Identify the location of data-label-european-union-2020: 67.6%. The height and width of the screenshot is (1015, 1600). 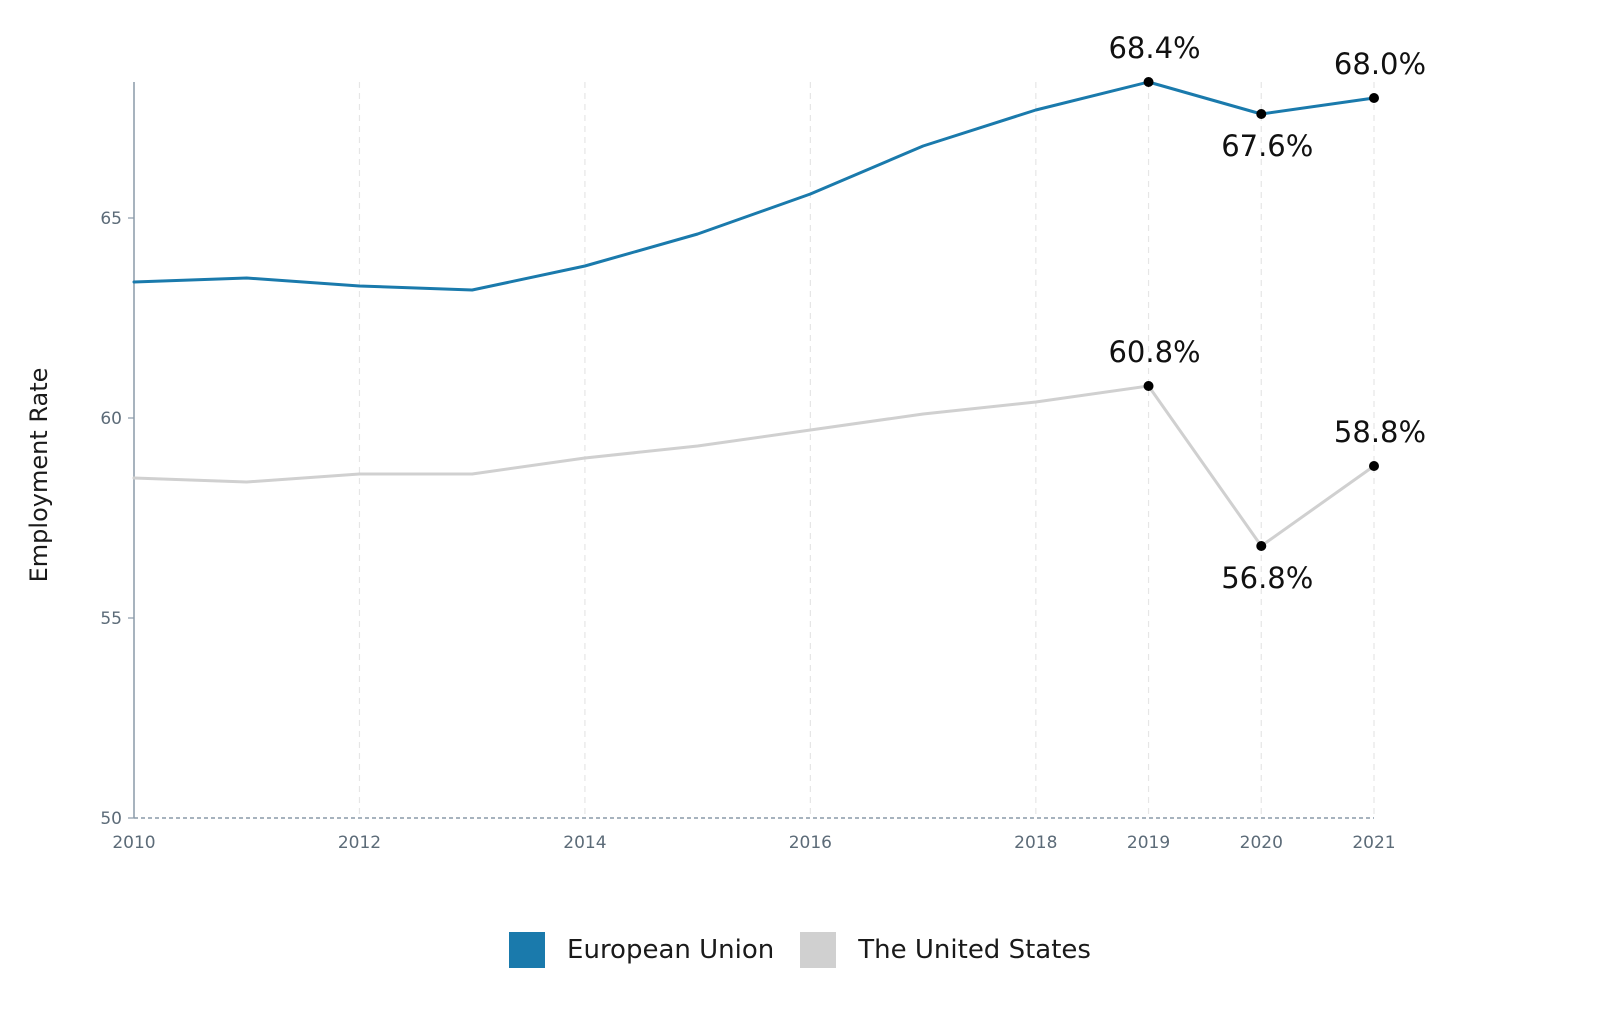
(1267, 146).